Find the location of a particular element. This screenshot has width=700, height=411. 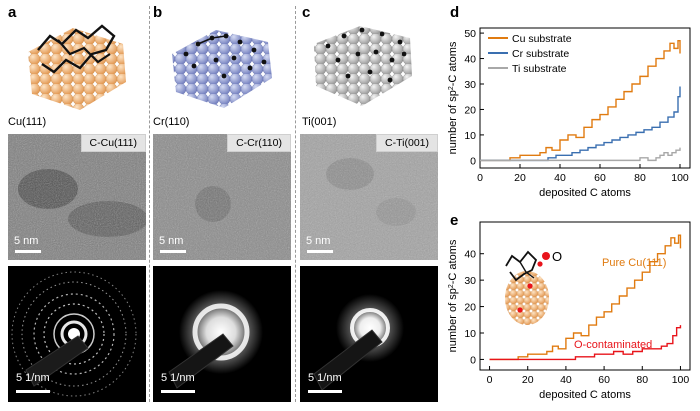

d-xtick-label-2: 40 is located at coordinates (560, 178).